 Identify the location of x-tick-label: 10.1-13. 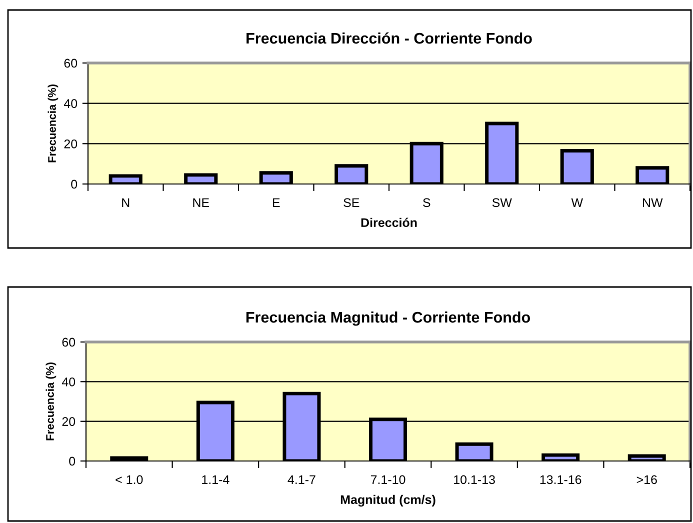
(474, 479).